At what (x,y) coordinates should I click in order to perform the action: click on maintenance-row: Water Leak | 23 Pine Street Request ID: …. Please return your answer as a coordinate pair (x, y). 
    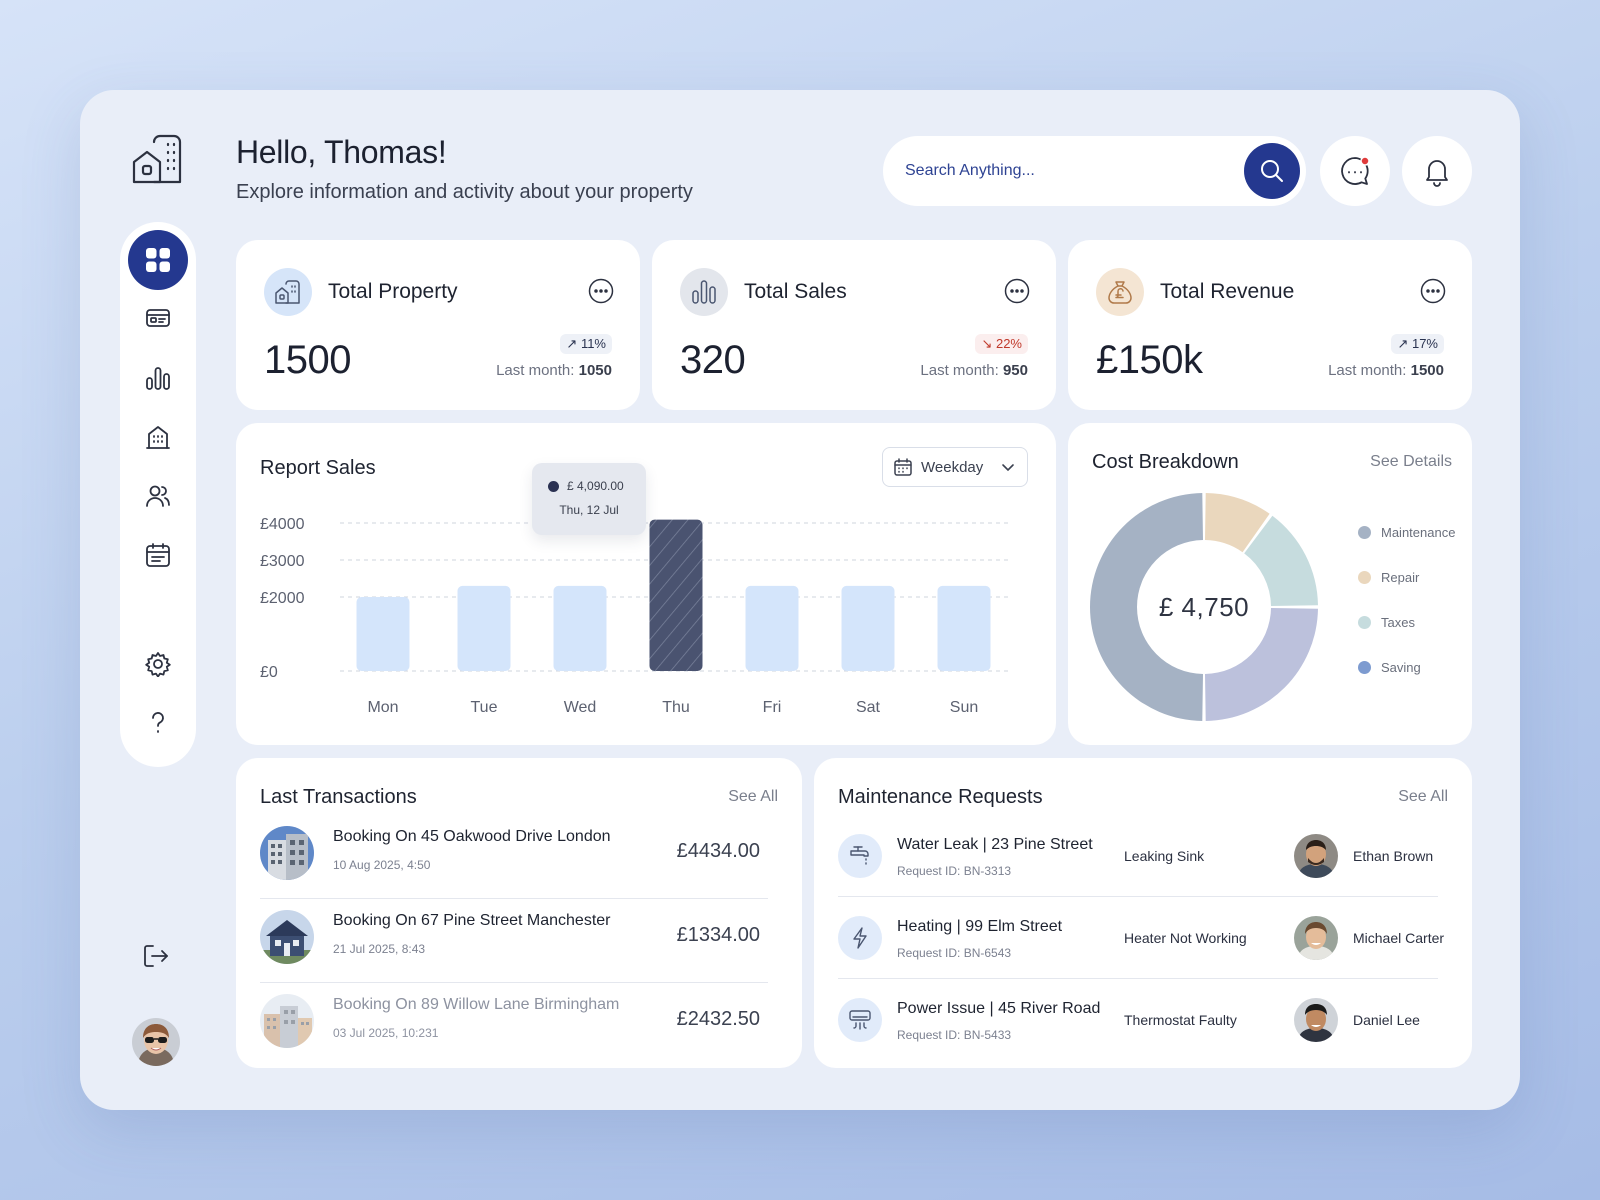
    Looking at the image, I should click on (1138, 876).